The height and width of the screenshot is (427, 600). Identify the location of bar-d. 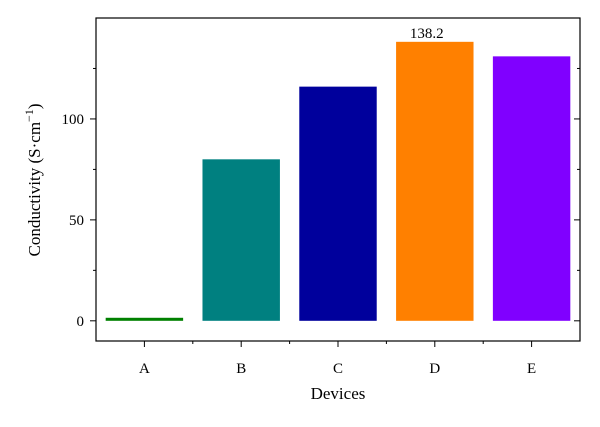
(435, 181).